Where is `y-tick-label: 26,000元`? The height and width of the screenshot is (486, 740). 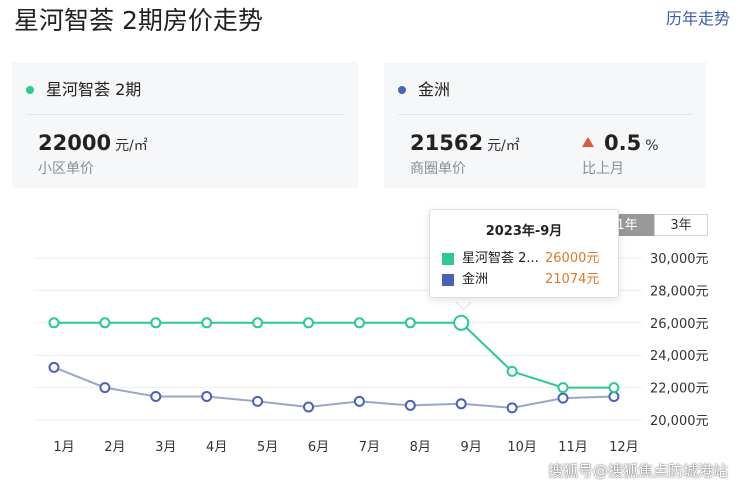 y-tick-label: 26,000元 is located at coordinates (679, 324).